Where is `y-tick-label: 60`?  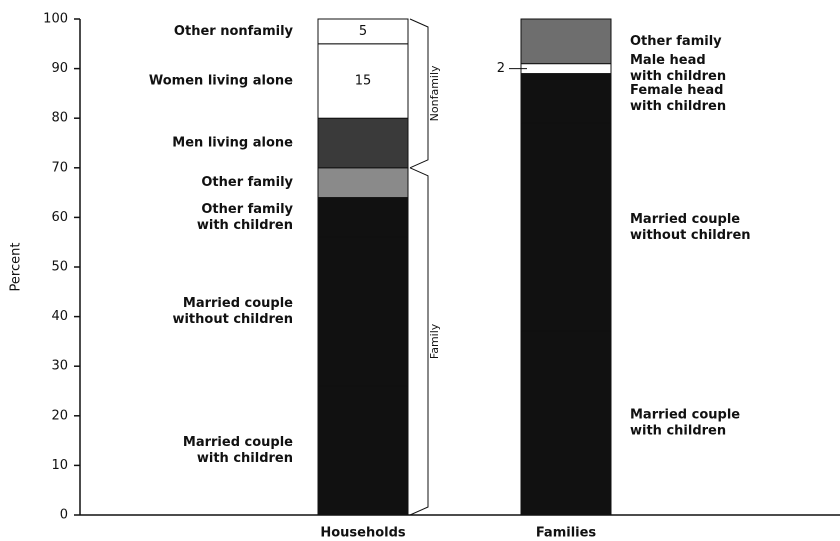 y-tick-label: 60 is located at coordinates (59, 217).